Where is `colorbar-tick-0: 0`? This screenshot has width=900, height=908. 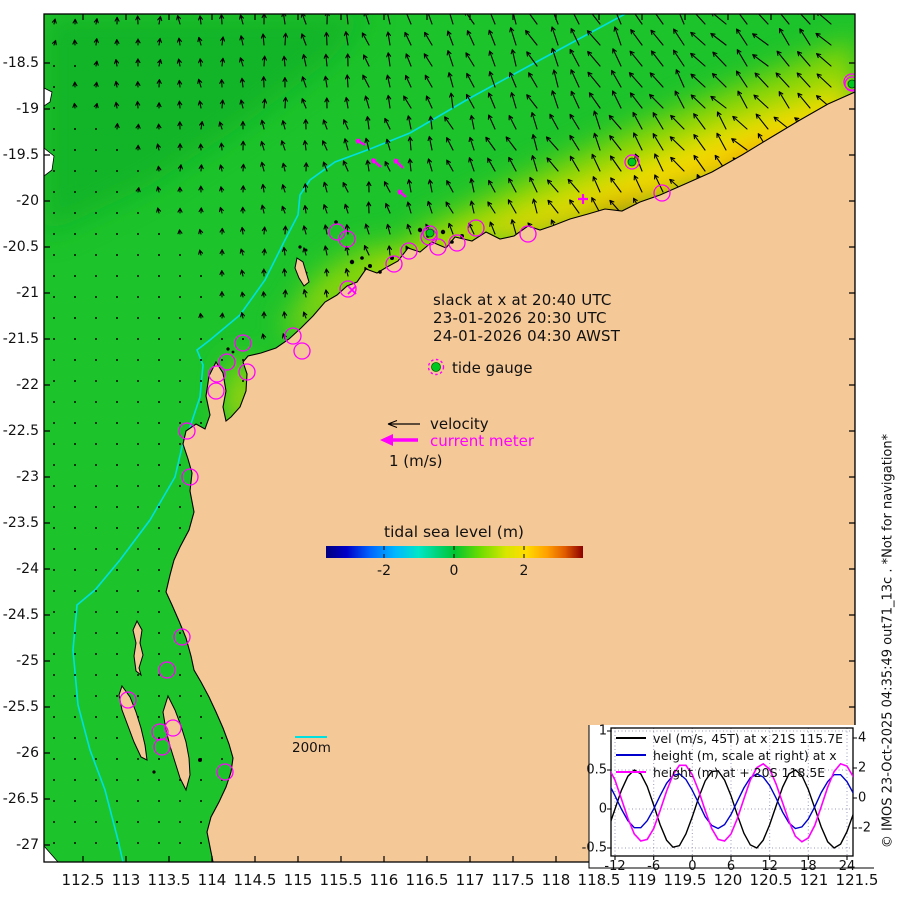 colorbar-tick-0: 0 is located at coordinates (454, 571).